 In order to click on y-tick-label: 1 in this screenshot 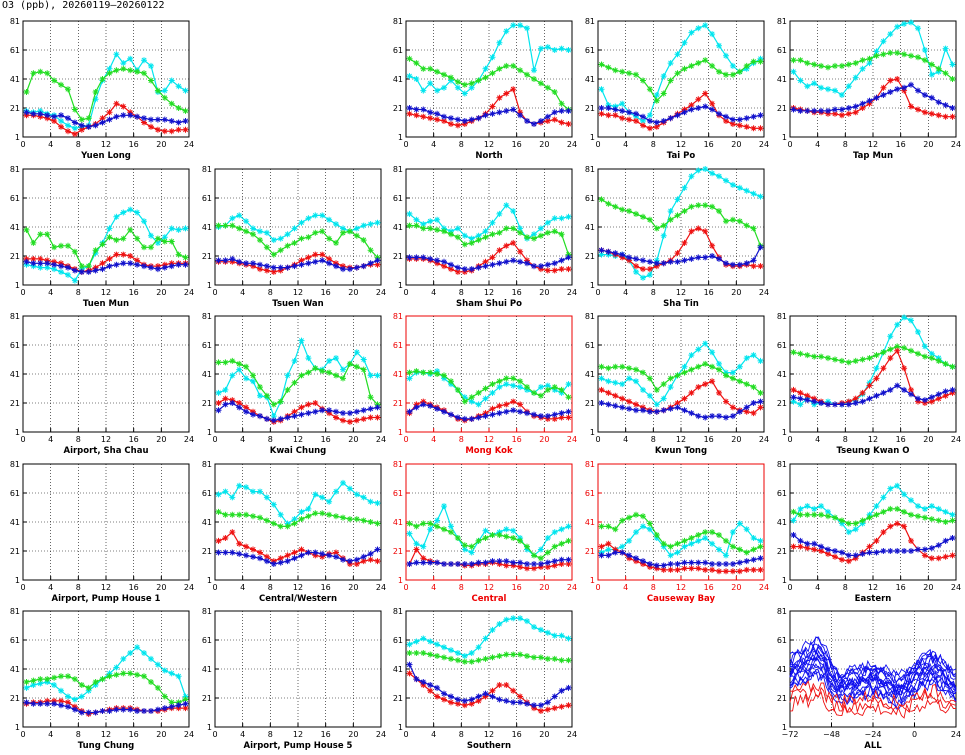, I will do `click(784, 137)`.